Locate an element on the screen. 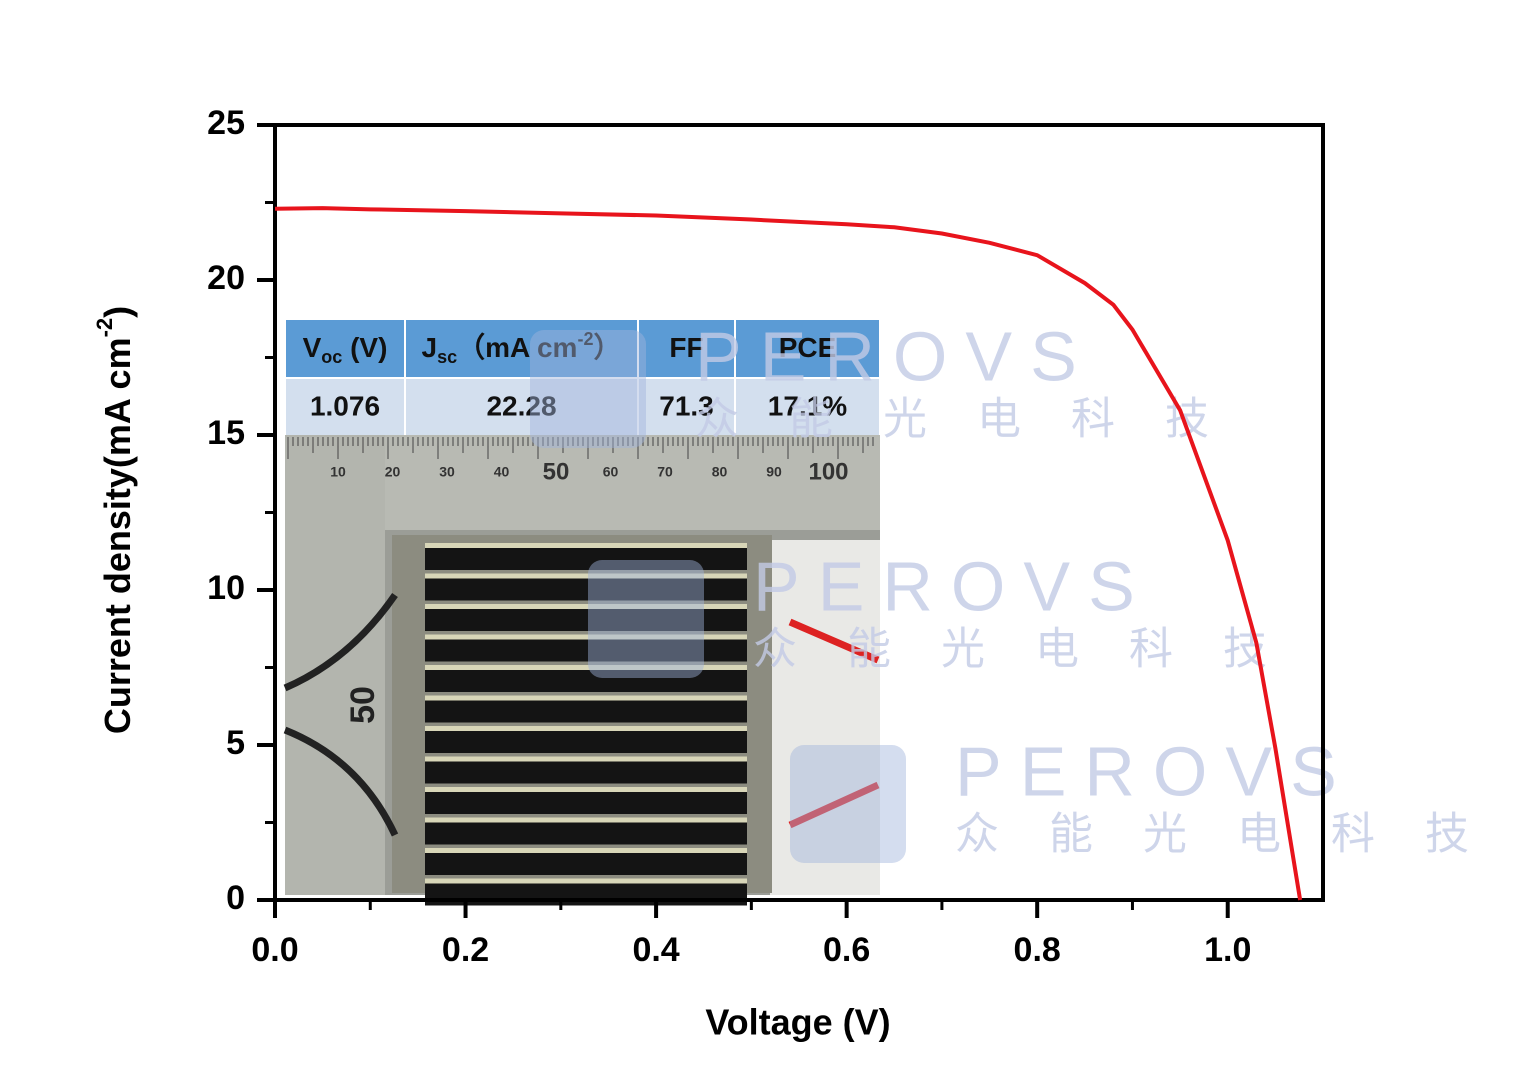  x-tick-label: 0.0 is located at coordinates (274, 950).